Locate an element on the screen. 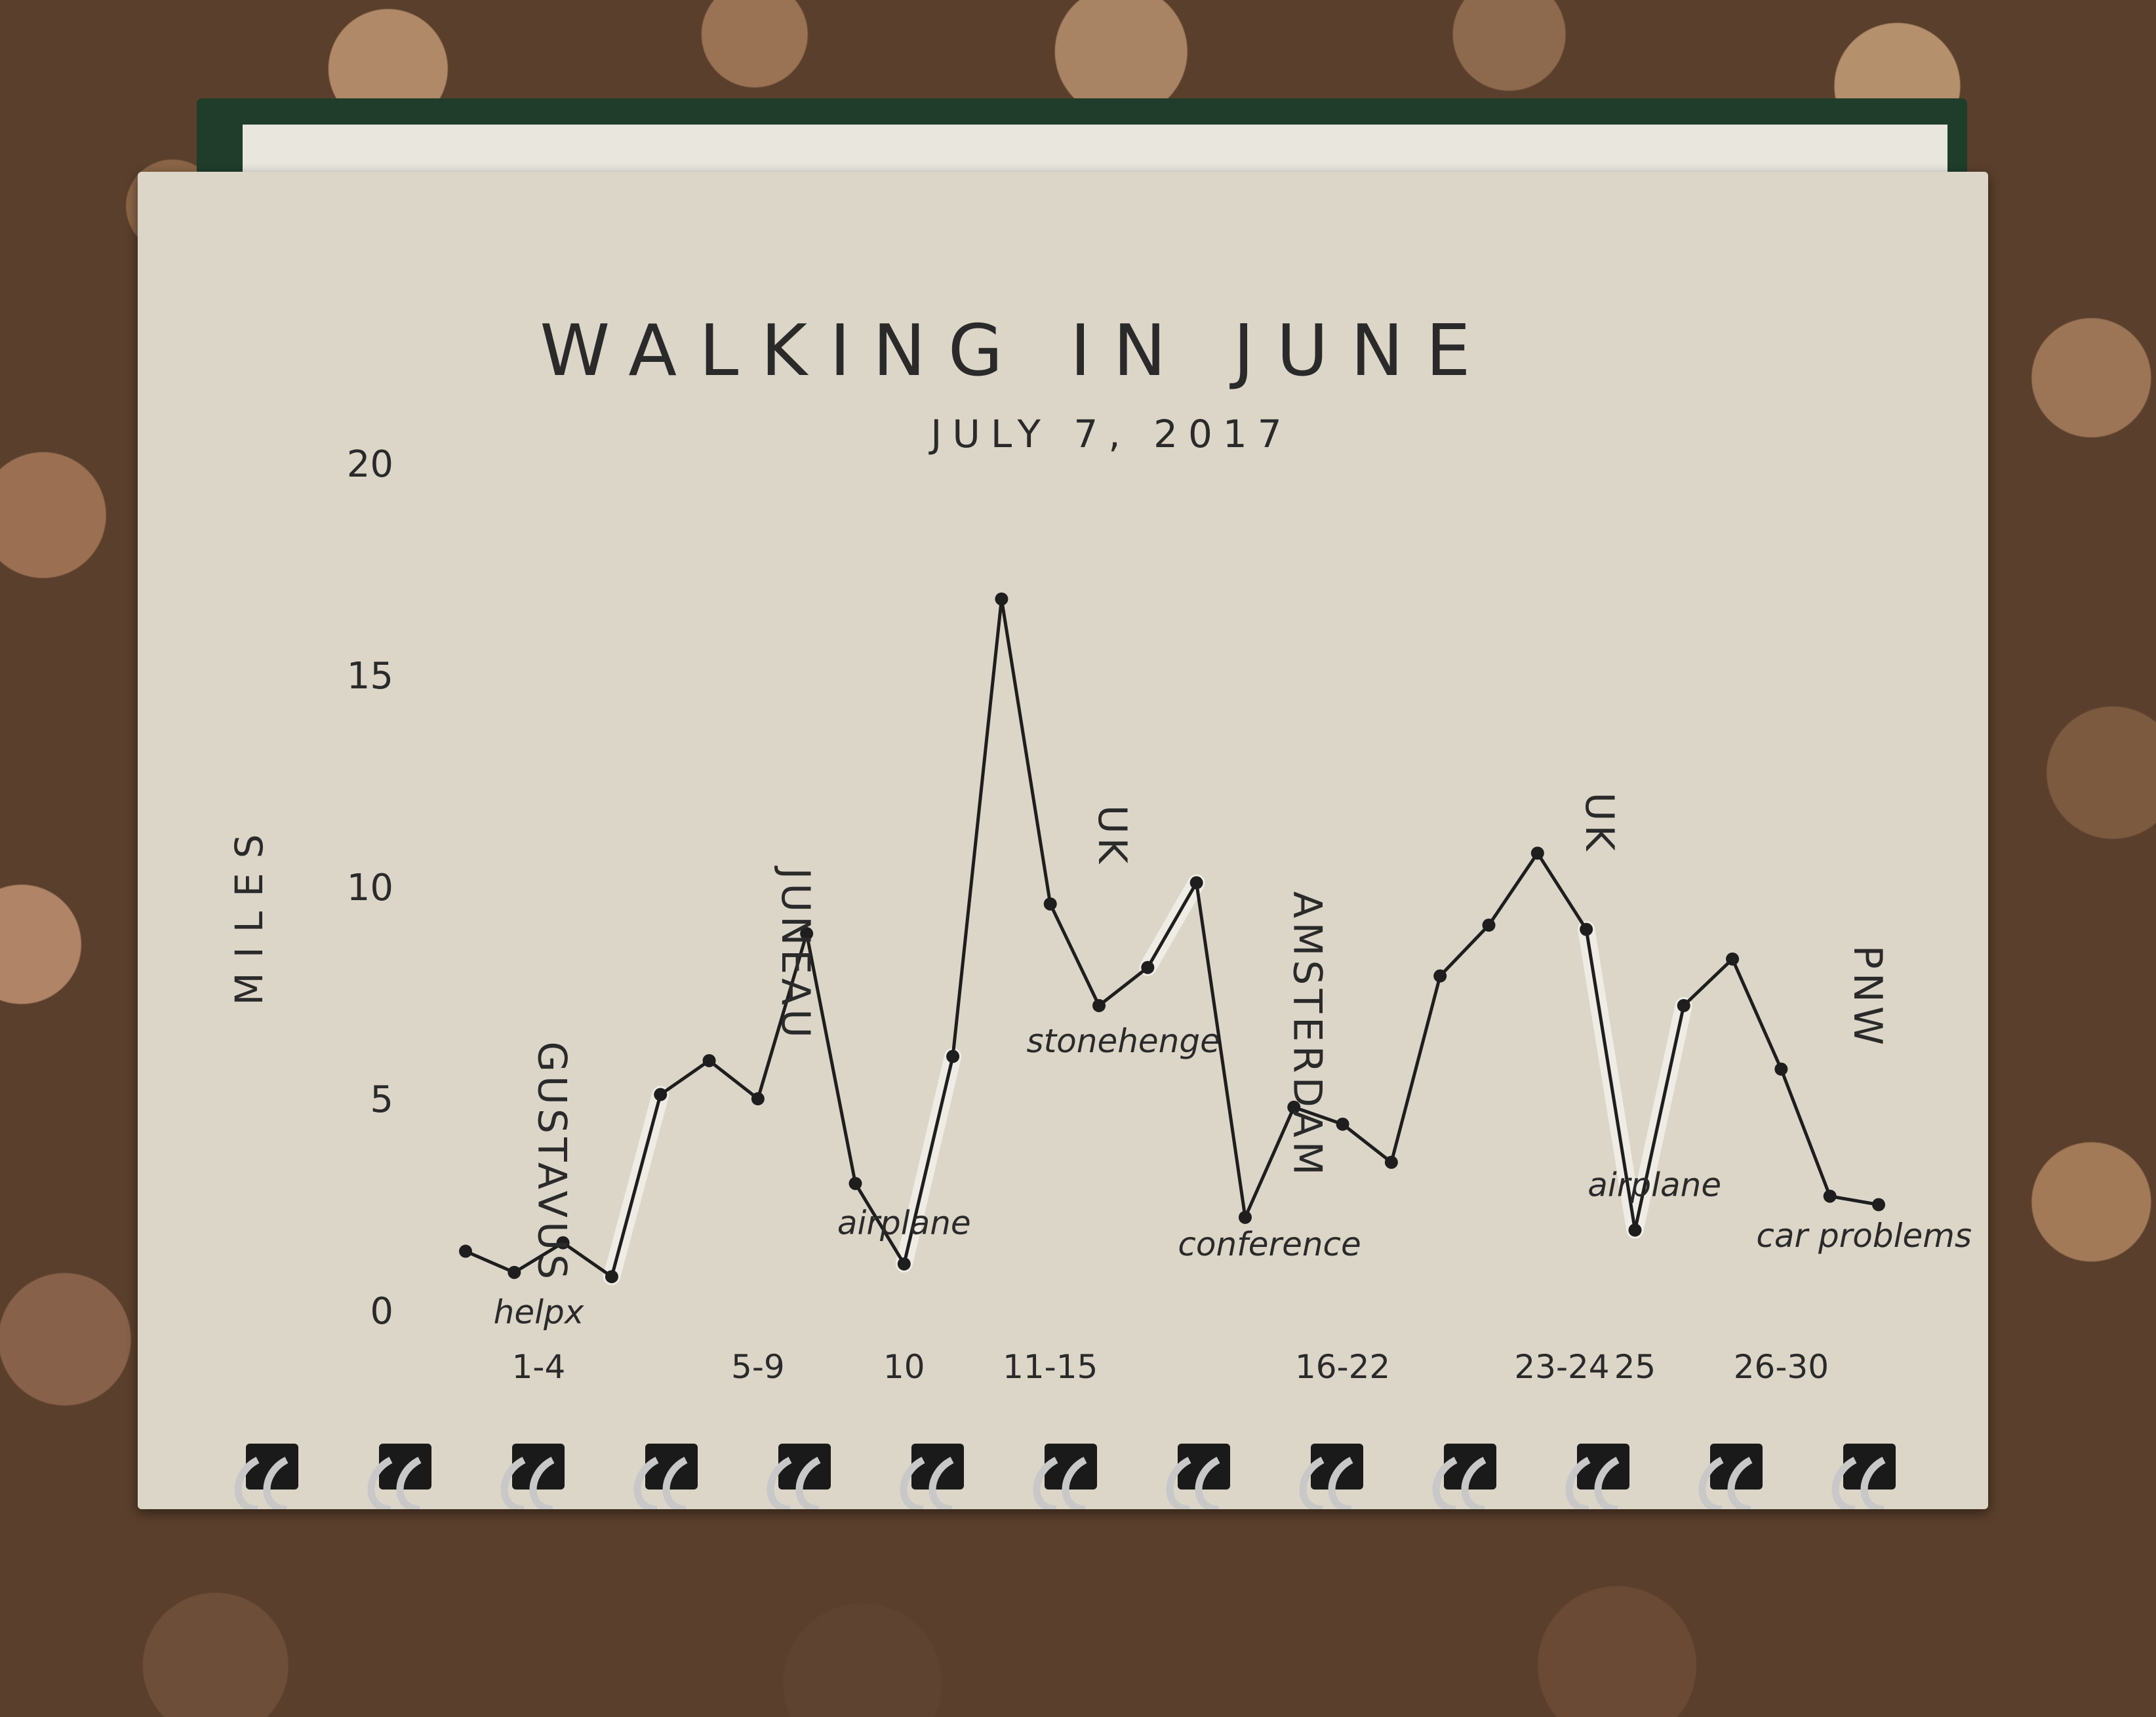  y-tick-labels: 0 5 10 15 20 is located at coordinates (370, 888).